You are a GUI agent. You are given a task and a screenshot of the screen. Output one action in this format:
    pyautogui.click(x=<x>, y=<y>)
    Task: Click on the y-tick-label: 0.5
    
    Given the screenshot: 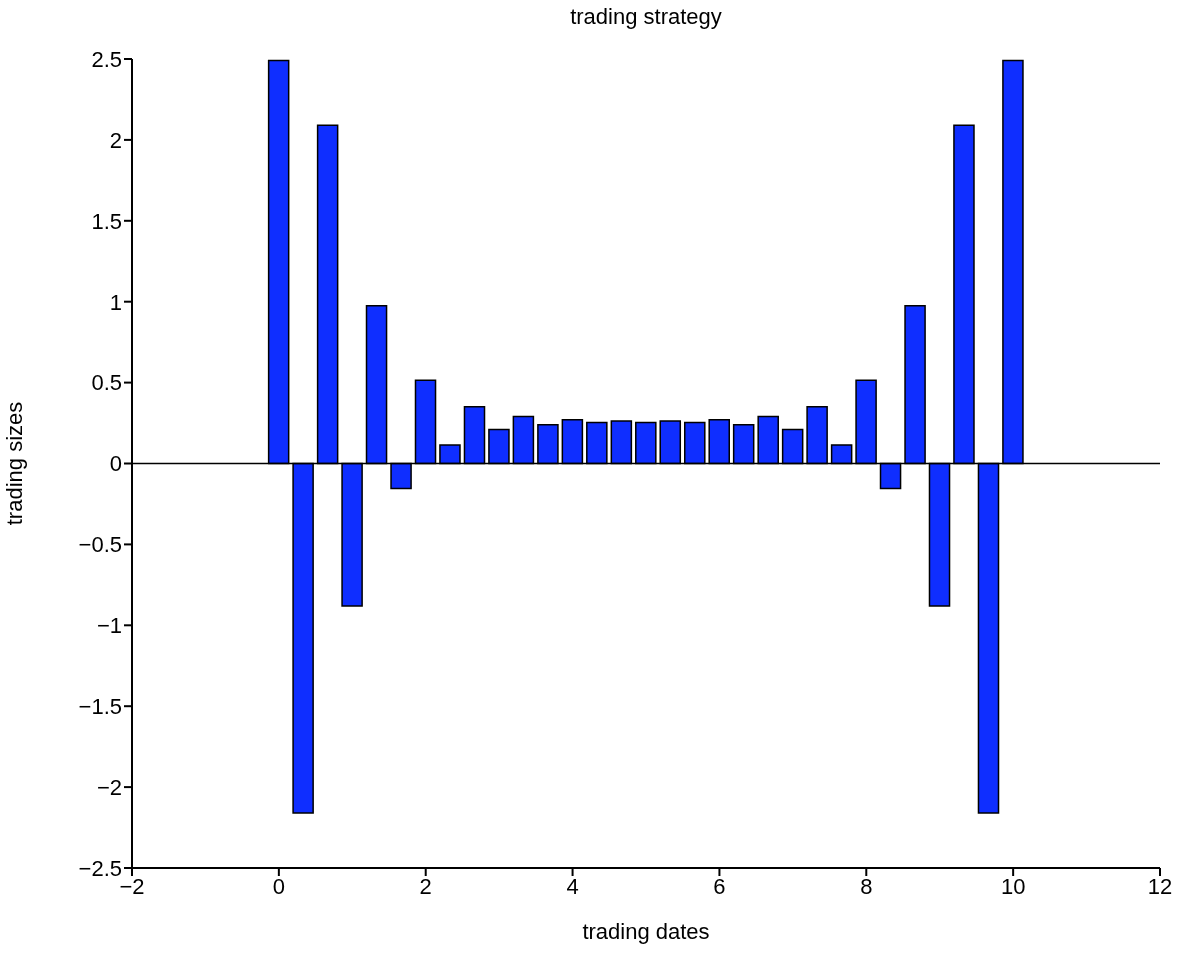 What is the action you would take?
    pyautogui.click(x=106, y=383)
    